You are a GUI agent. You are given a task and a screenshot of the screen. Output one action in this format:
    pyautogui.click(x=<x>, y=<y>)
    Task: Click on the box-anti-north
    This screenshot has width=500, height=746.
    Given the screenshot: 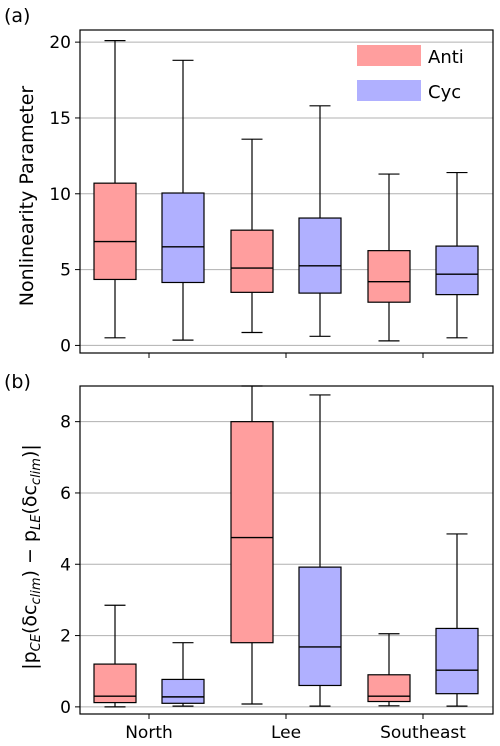 What is the action you would take?
    pyautogui.click(x=115, y=231)
    